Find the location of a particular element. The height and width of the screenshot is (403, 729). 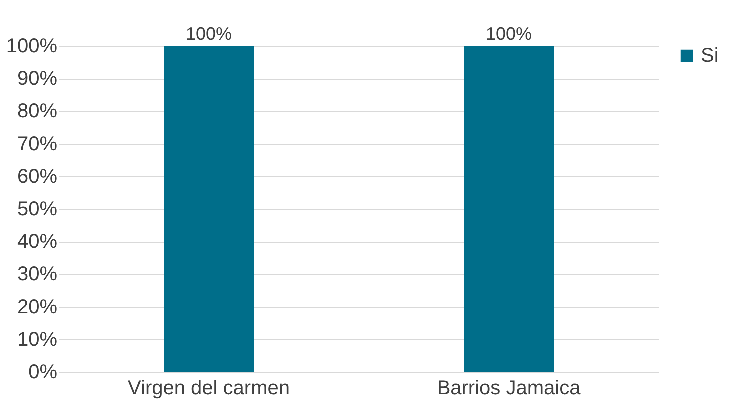

y-tick-label: 30% is located at coordinates (37, 275).